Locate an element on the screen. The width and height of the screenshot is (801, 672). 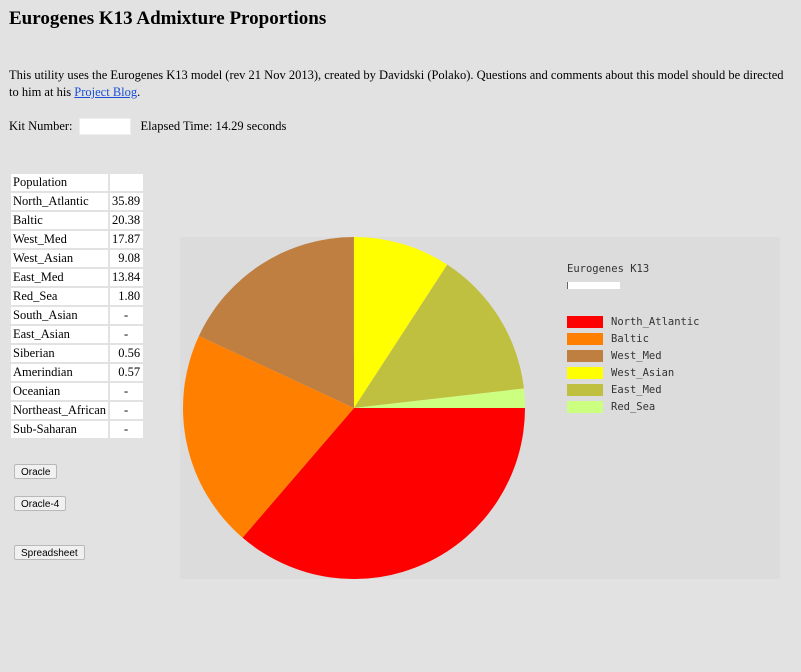
population-name: Sub-Saharan is located at coordinates (60, 429).